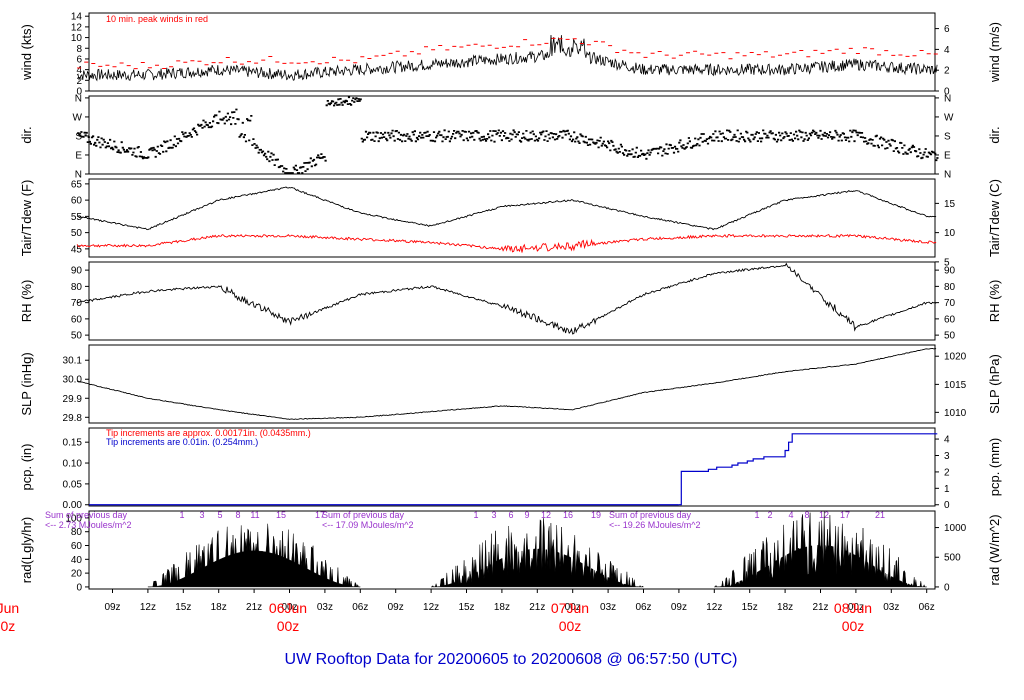  Describe the element at coordinates (73, 464) in the screenshot. I see `left-tick-label: 0.10` at that location.